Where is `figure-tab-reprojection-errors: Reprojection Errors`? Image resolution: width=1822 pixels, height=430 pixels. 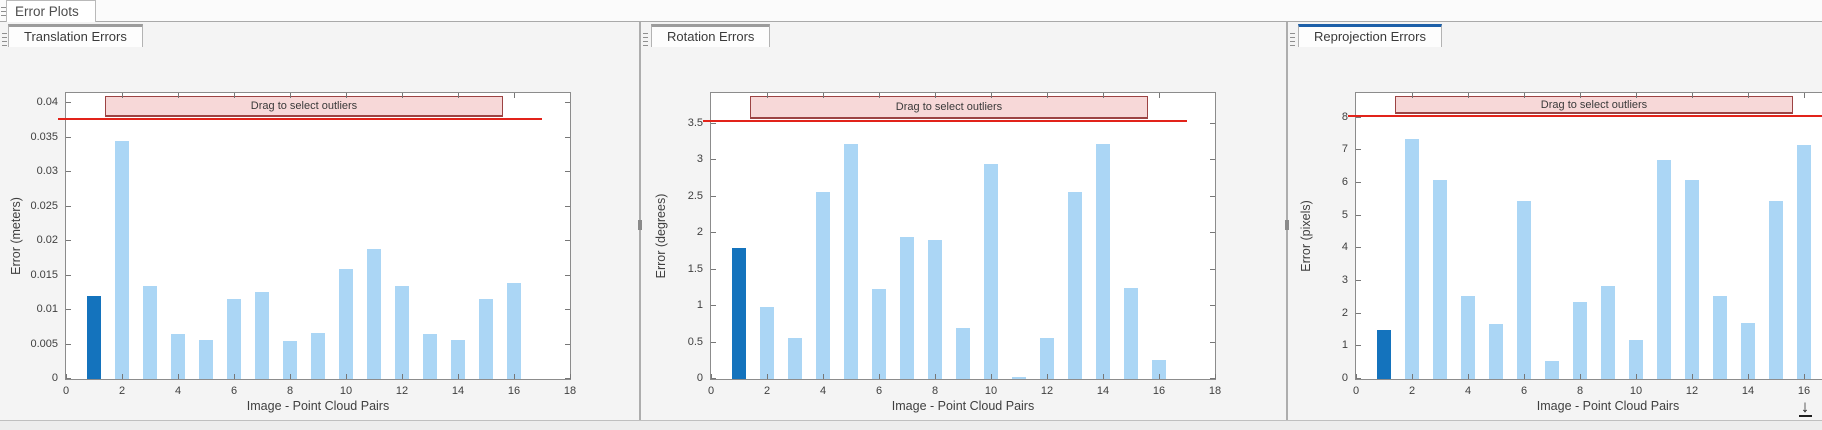 figure-tab-reprojection-errors: Reprojection Errors is located at coordinates (1370, 35).